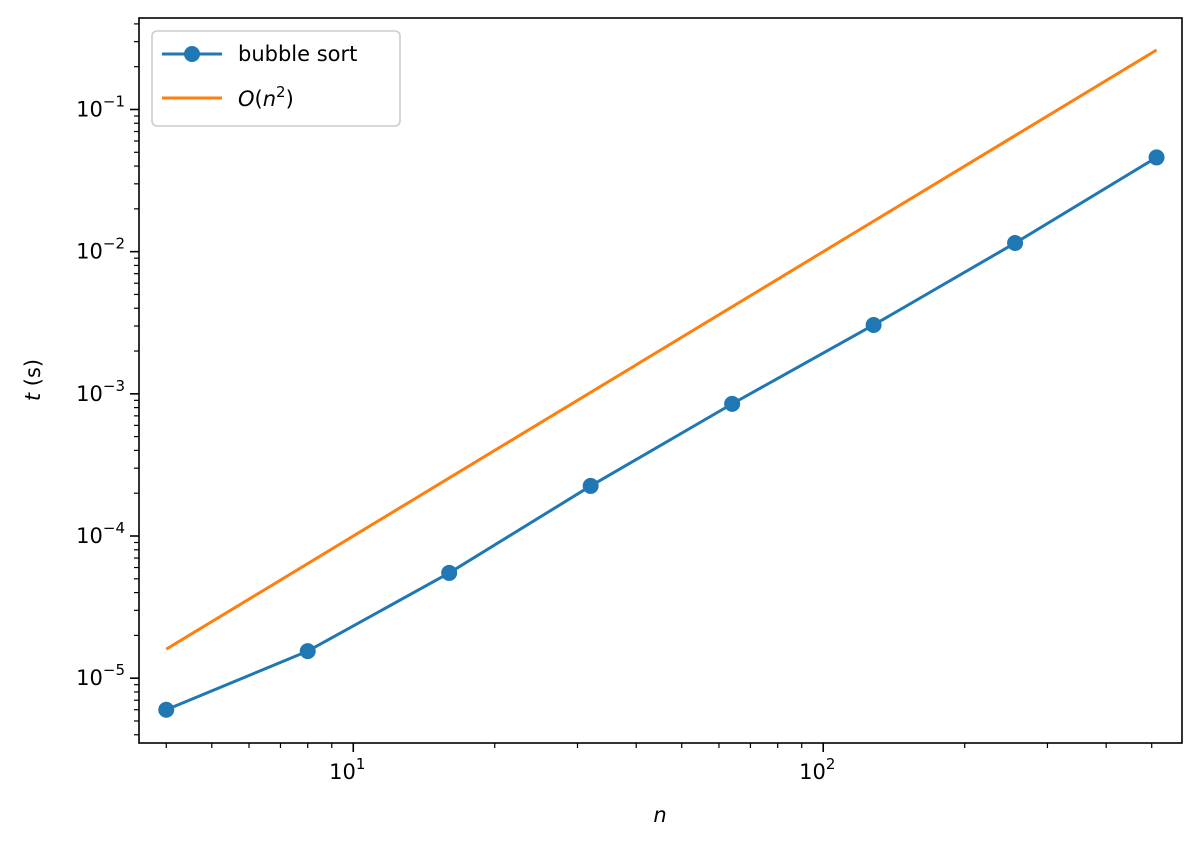  I want to click on x-tick-label: 10², so click(817, 769).